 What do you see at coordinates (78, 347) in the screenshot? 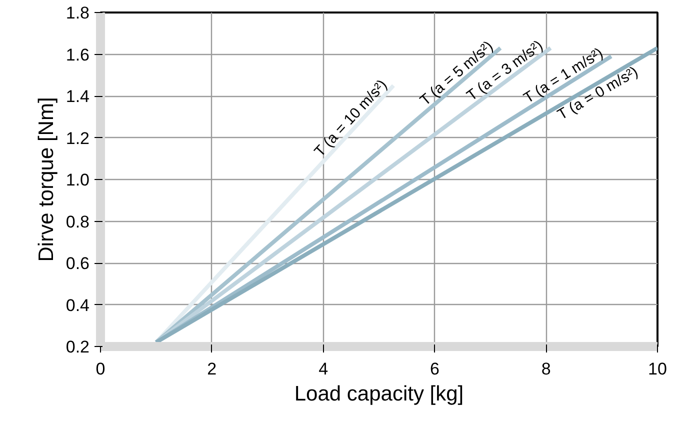
I see `y-tick-label: 0.2` at bounding box center [78, 347].